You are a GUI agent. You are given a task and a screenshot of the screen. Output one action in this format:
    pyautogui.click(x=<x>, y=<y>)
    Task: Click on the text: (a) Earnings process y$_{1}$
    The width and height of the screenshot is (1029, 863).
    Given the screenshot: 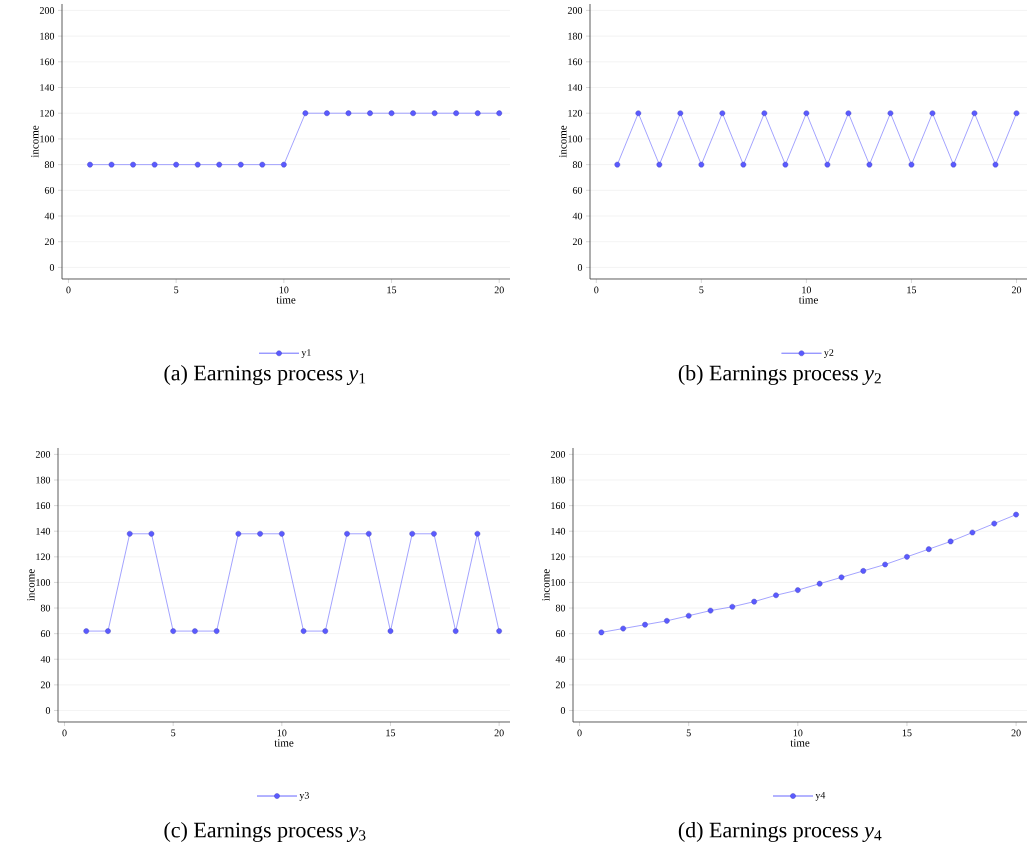 What is the action you would take?
    pyautogui.click(x=265, y=375)
    